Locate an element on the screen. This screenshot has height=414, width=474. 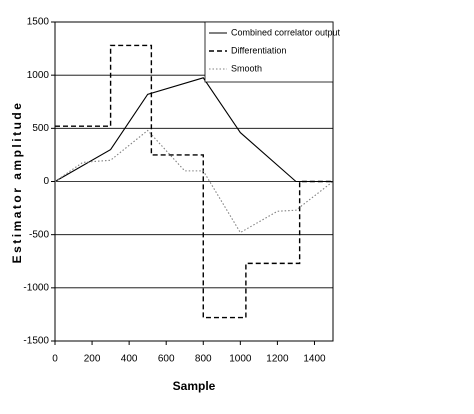
x-axis-label: Sample is located at coordinates (194, 386).